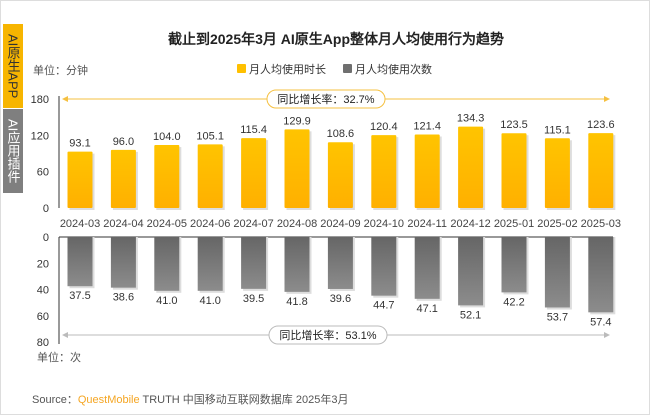 This screenshot has width=650, height=415. I want to click on x-tick: 2024-10, so click(384, 224).